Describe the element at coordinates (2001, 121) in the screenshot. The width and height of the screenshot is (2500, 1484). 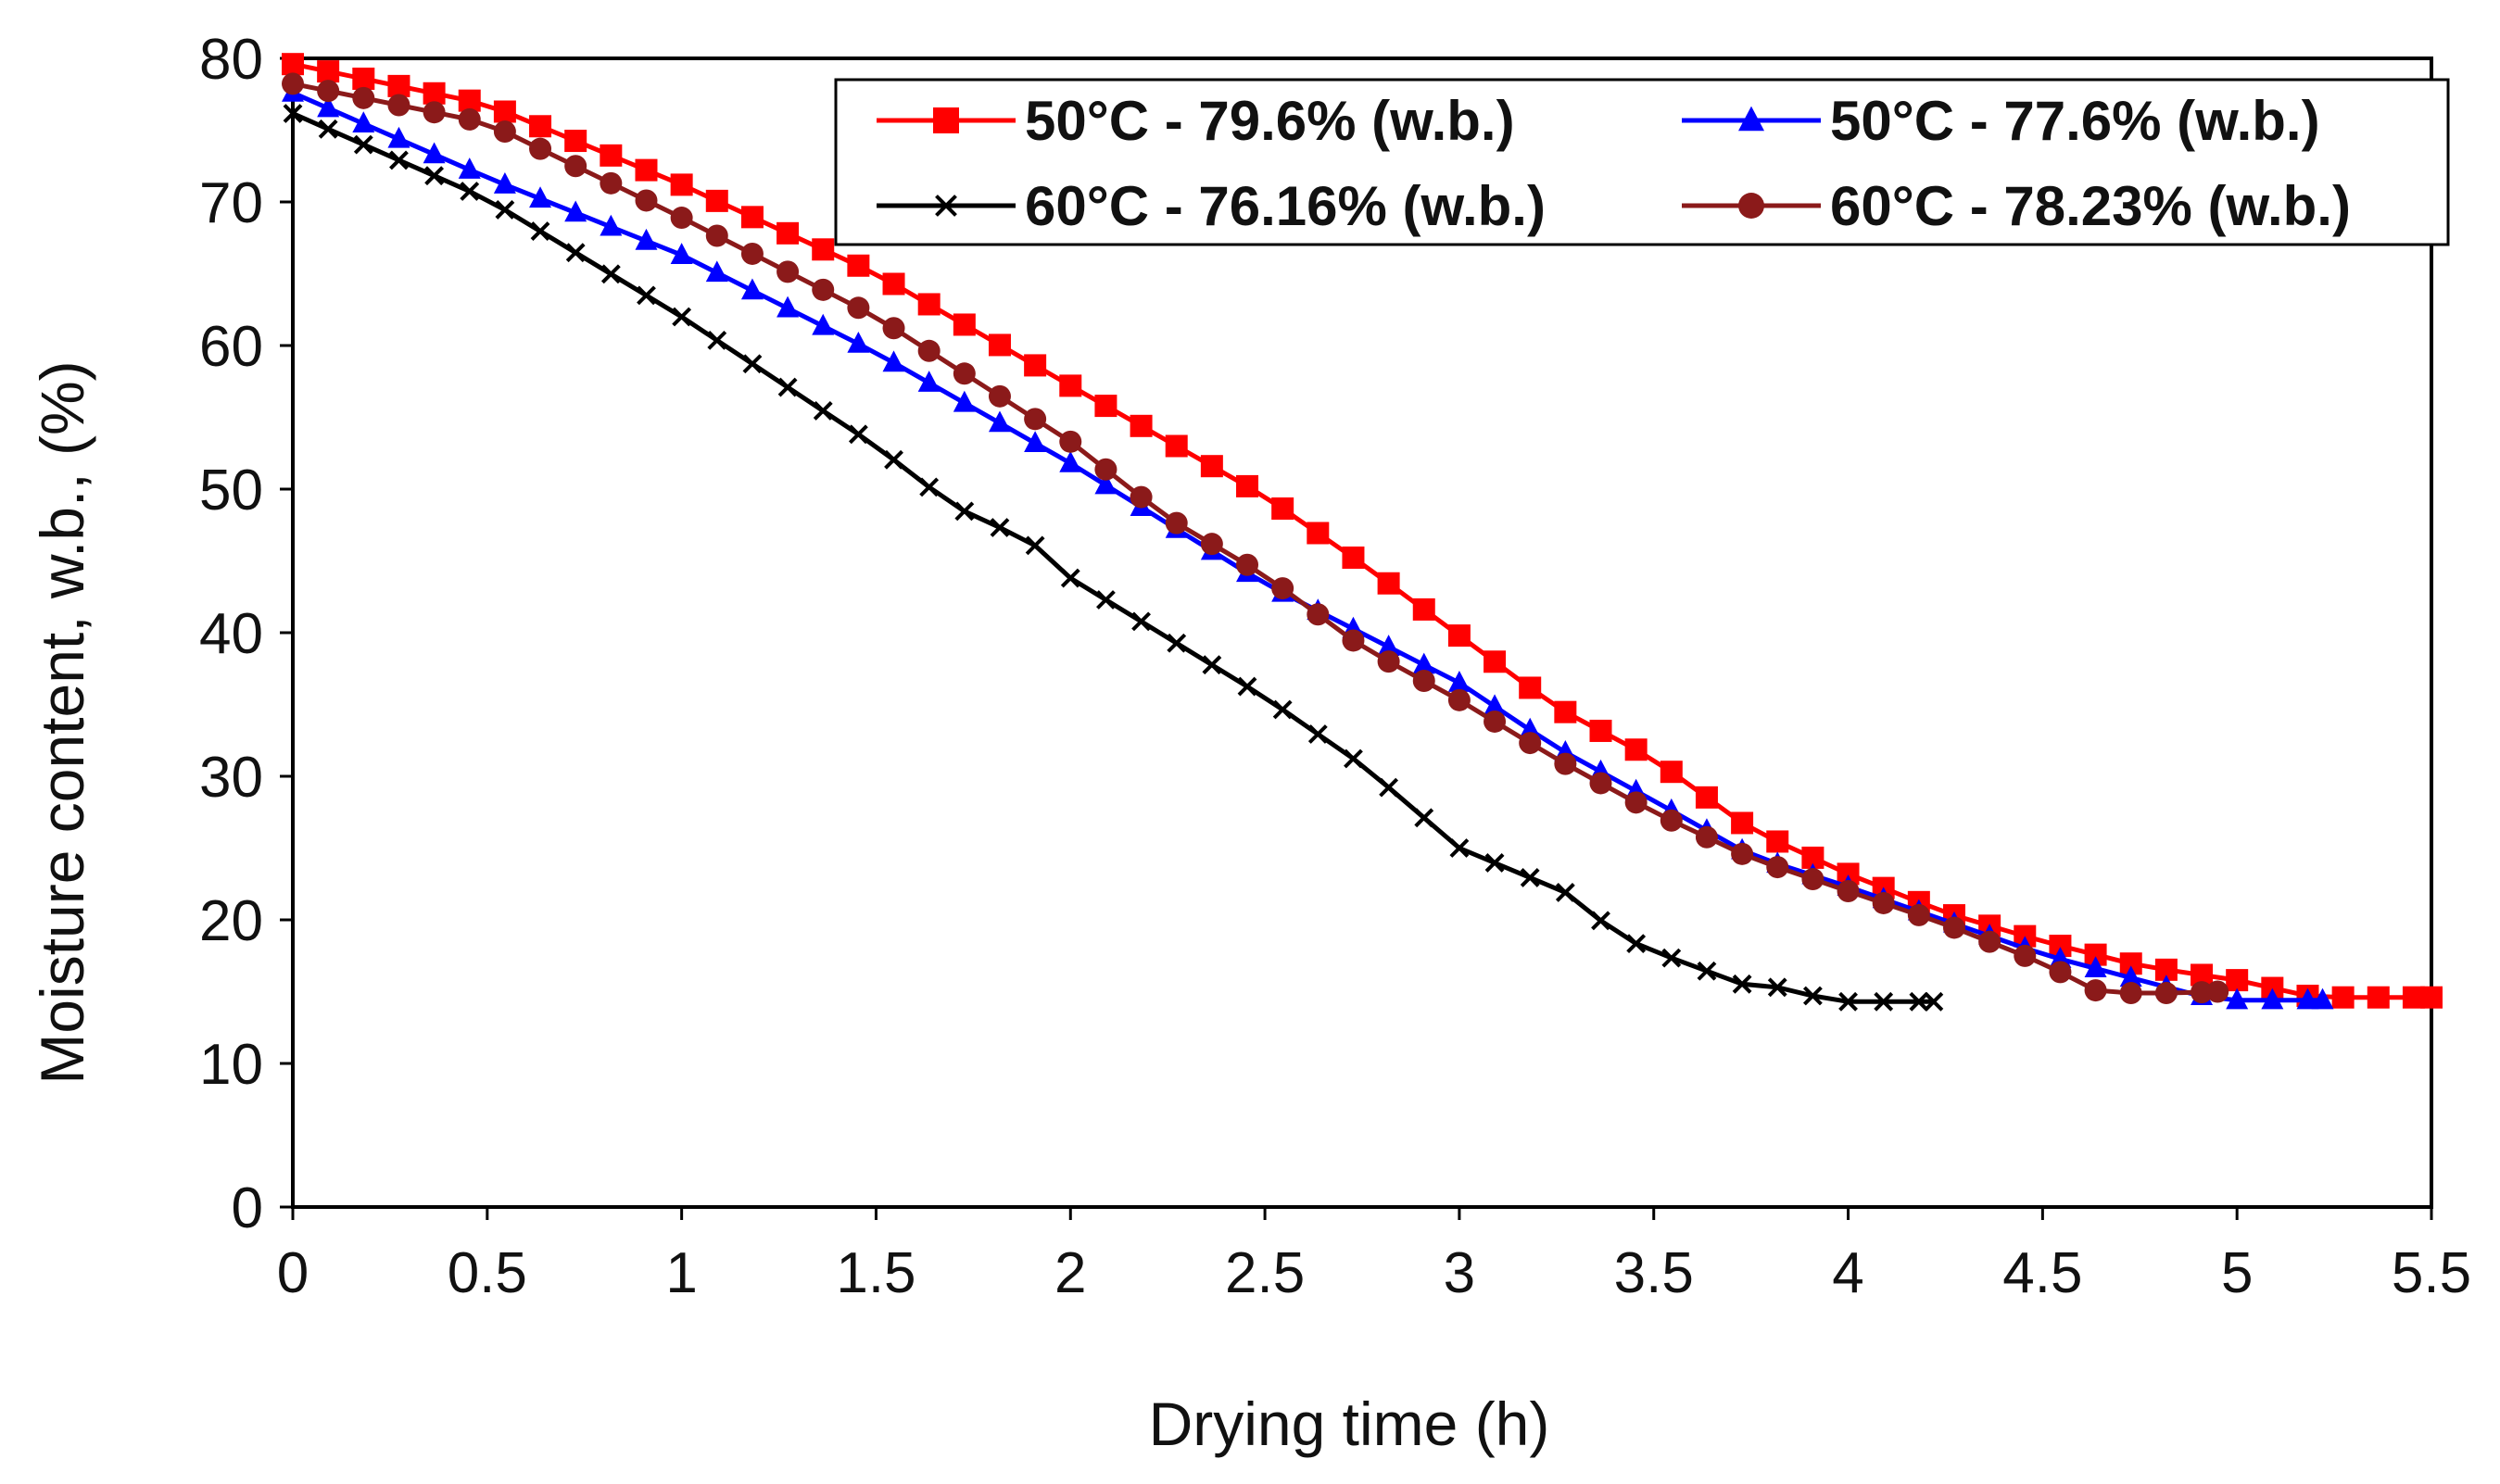
I see `legend-entry: 50°C - 77.6% (w.b.)` at that location.